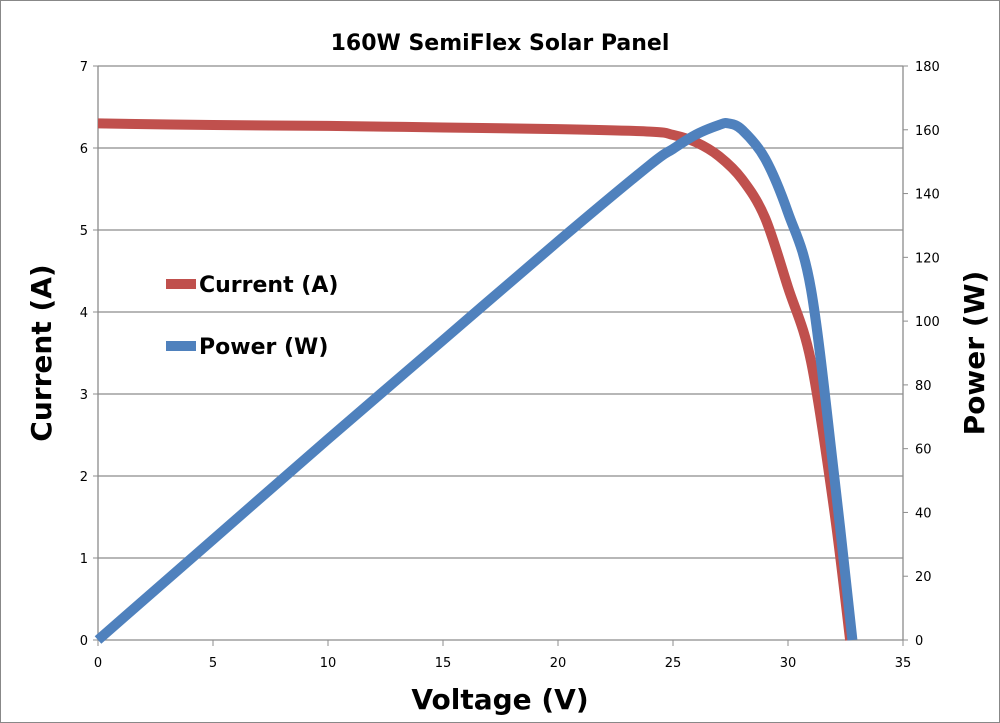 This screenshot has width=1000, height=723. Describe the element at coordinates (84, 395) in the screenshot. I see `y-tick-label: 3` at that location.